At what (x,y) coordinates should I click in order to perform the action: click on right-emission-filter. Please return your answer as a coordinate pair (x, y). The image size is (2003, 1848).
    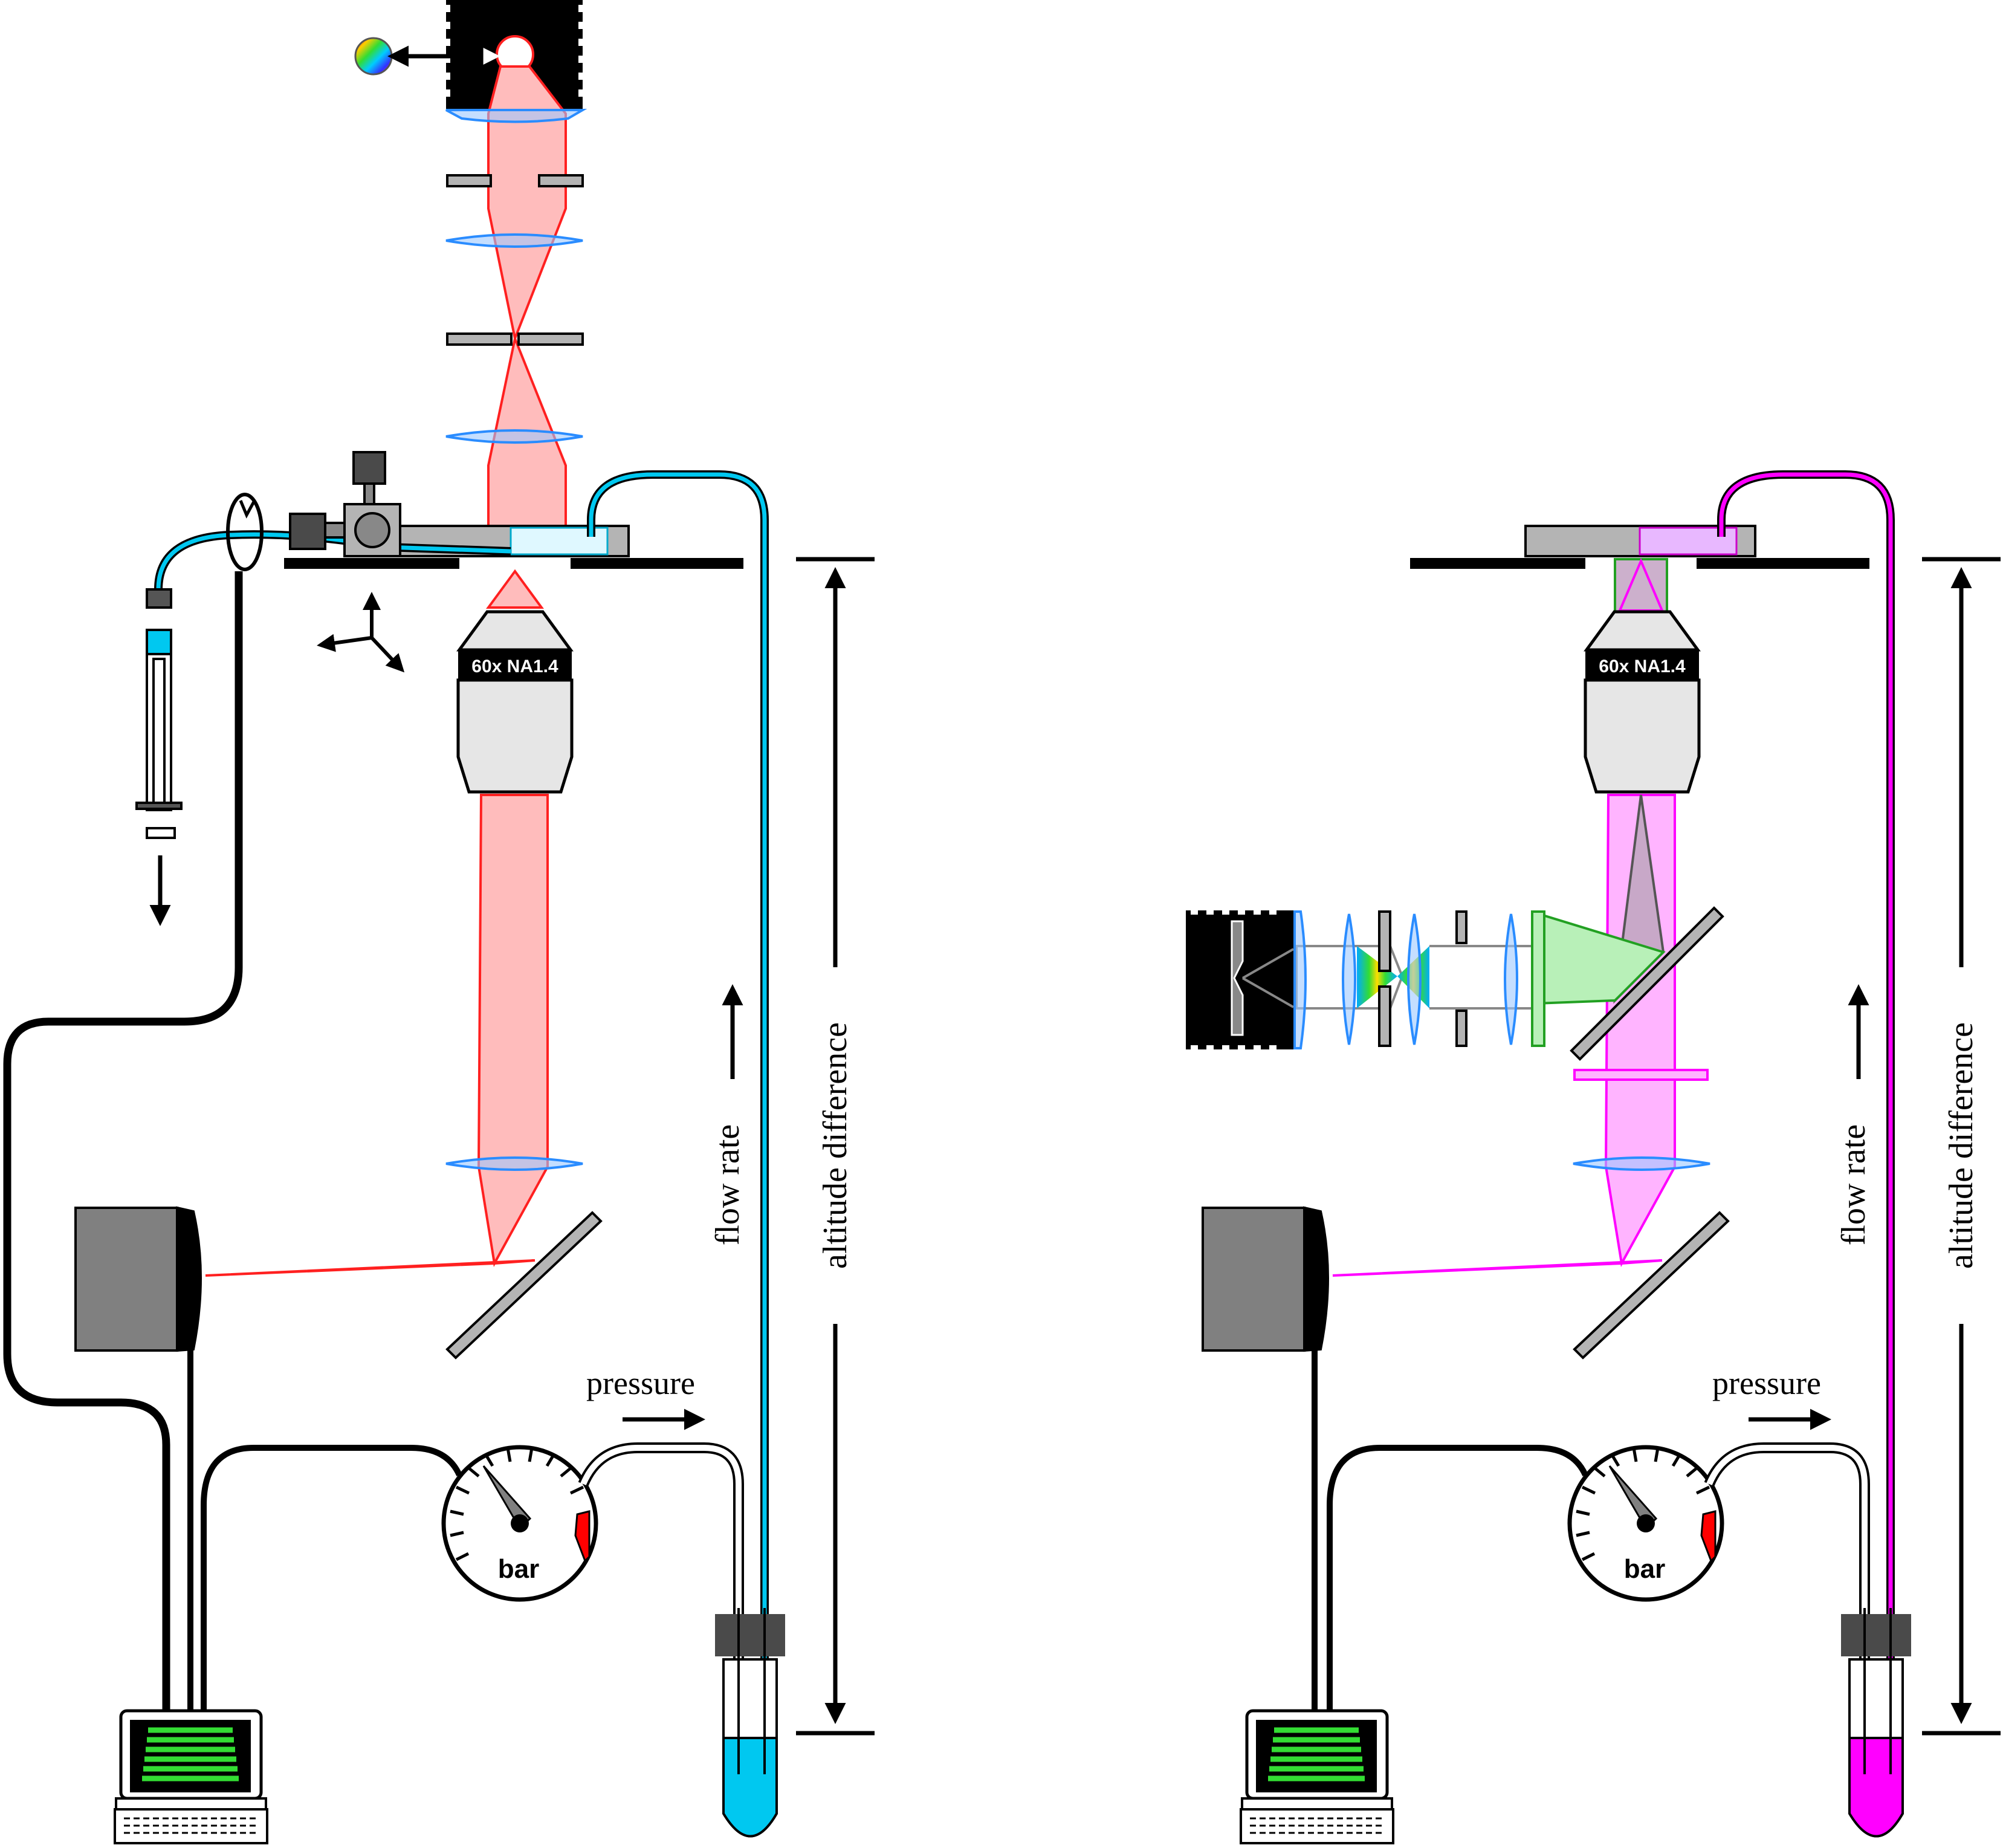
    Looking at the image, I should click on (1641, 1075).